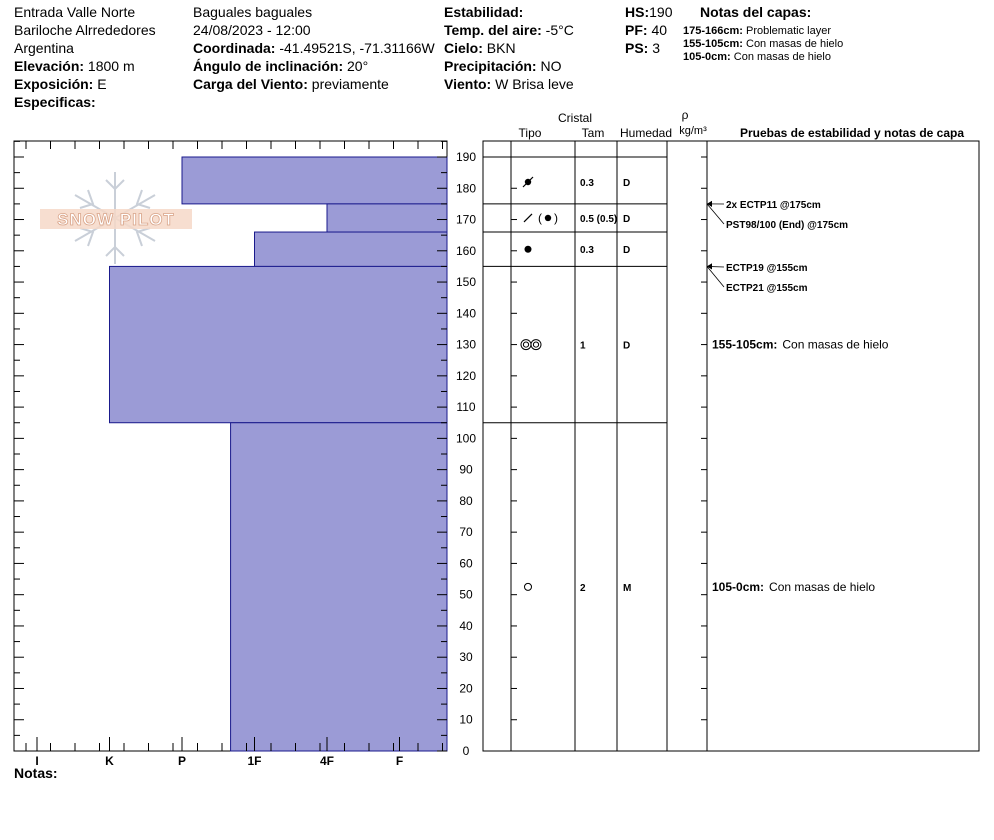 The width and height of the screenshot is (994, 840). What do you see at coordinates (36, 773) in the screenshot?
I see `notes-label: Notas:` at bounding box center [36, 773].